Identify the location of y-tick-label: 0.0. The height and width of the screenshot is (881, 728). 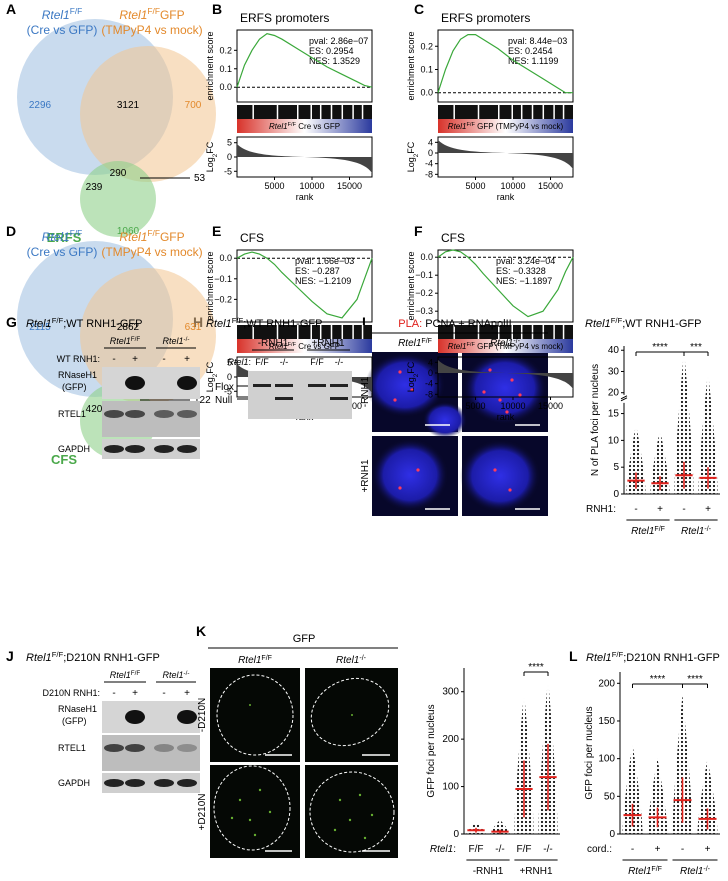
(426, 257).